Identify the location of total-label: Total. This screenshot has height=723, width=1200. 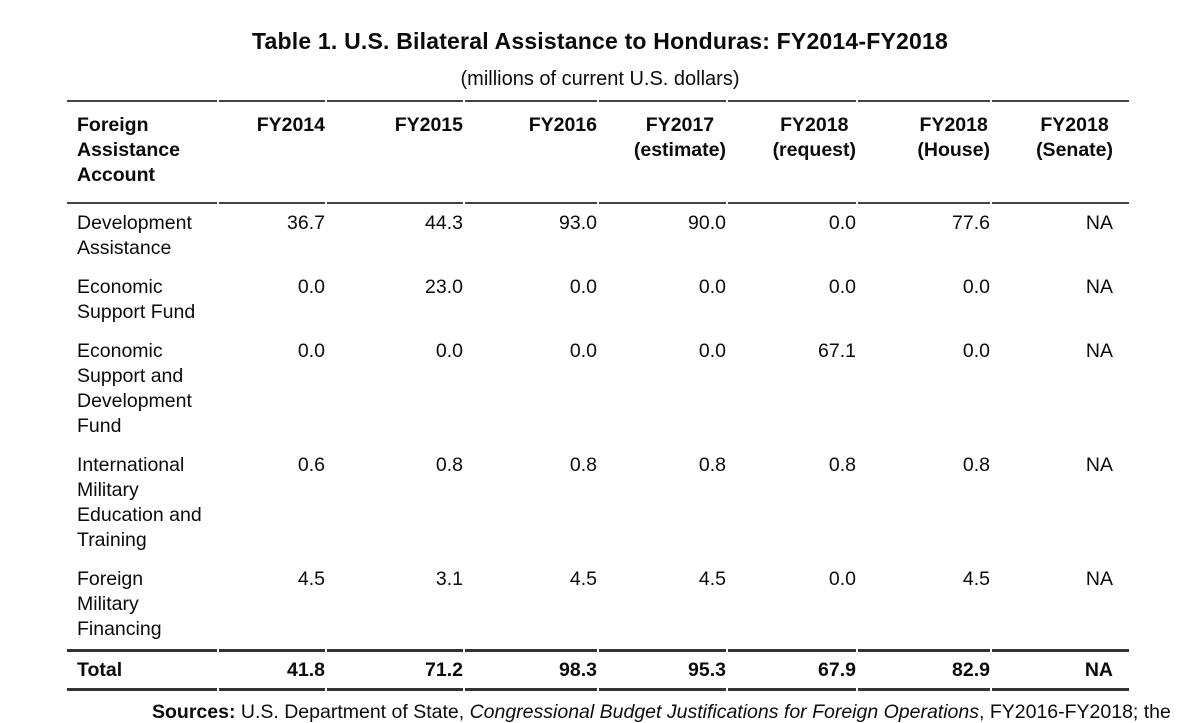
(142, 670).